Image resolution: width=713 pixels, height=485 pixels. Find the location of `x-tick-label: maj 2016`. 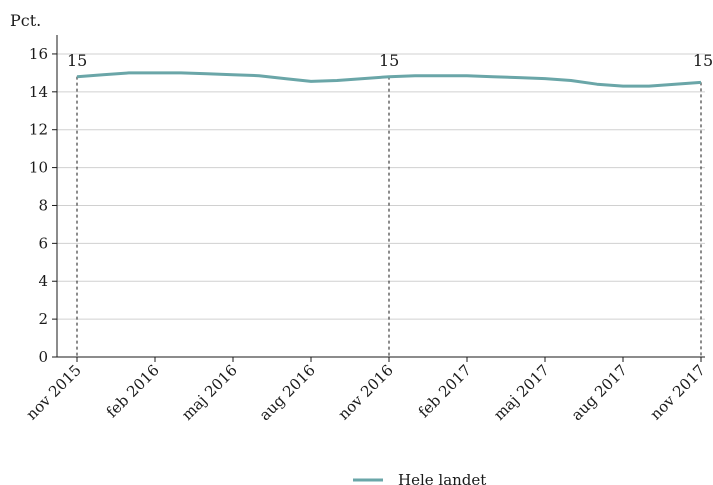

x-tick-label: maj 2016 is located at coordinates (209, 392).